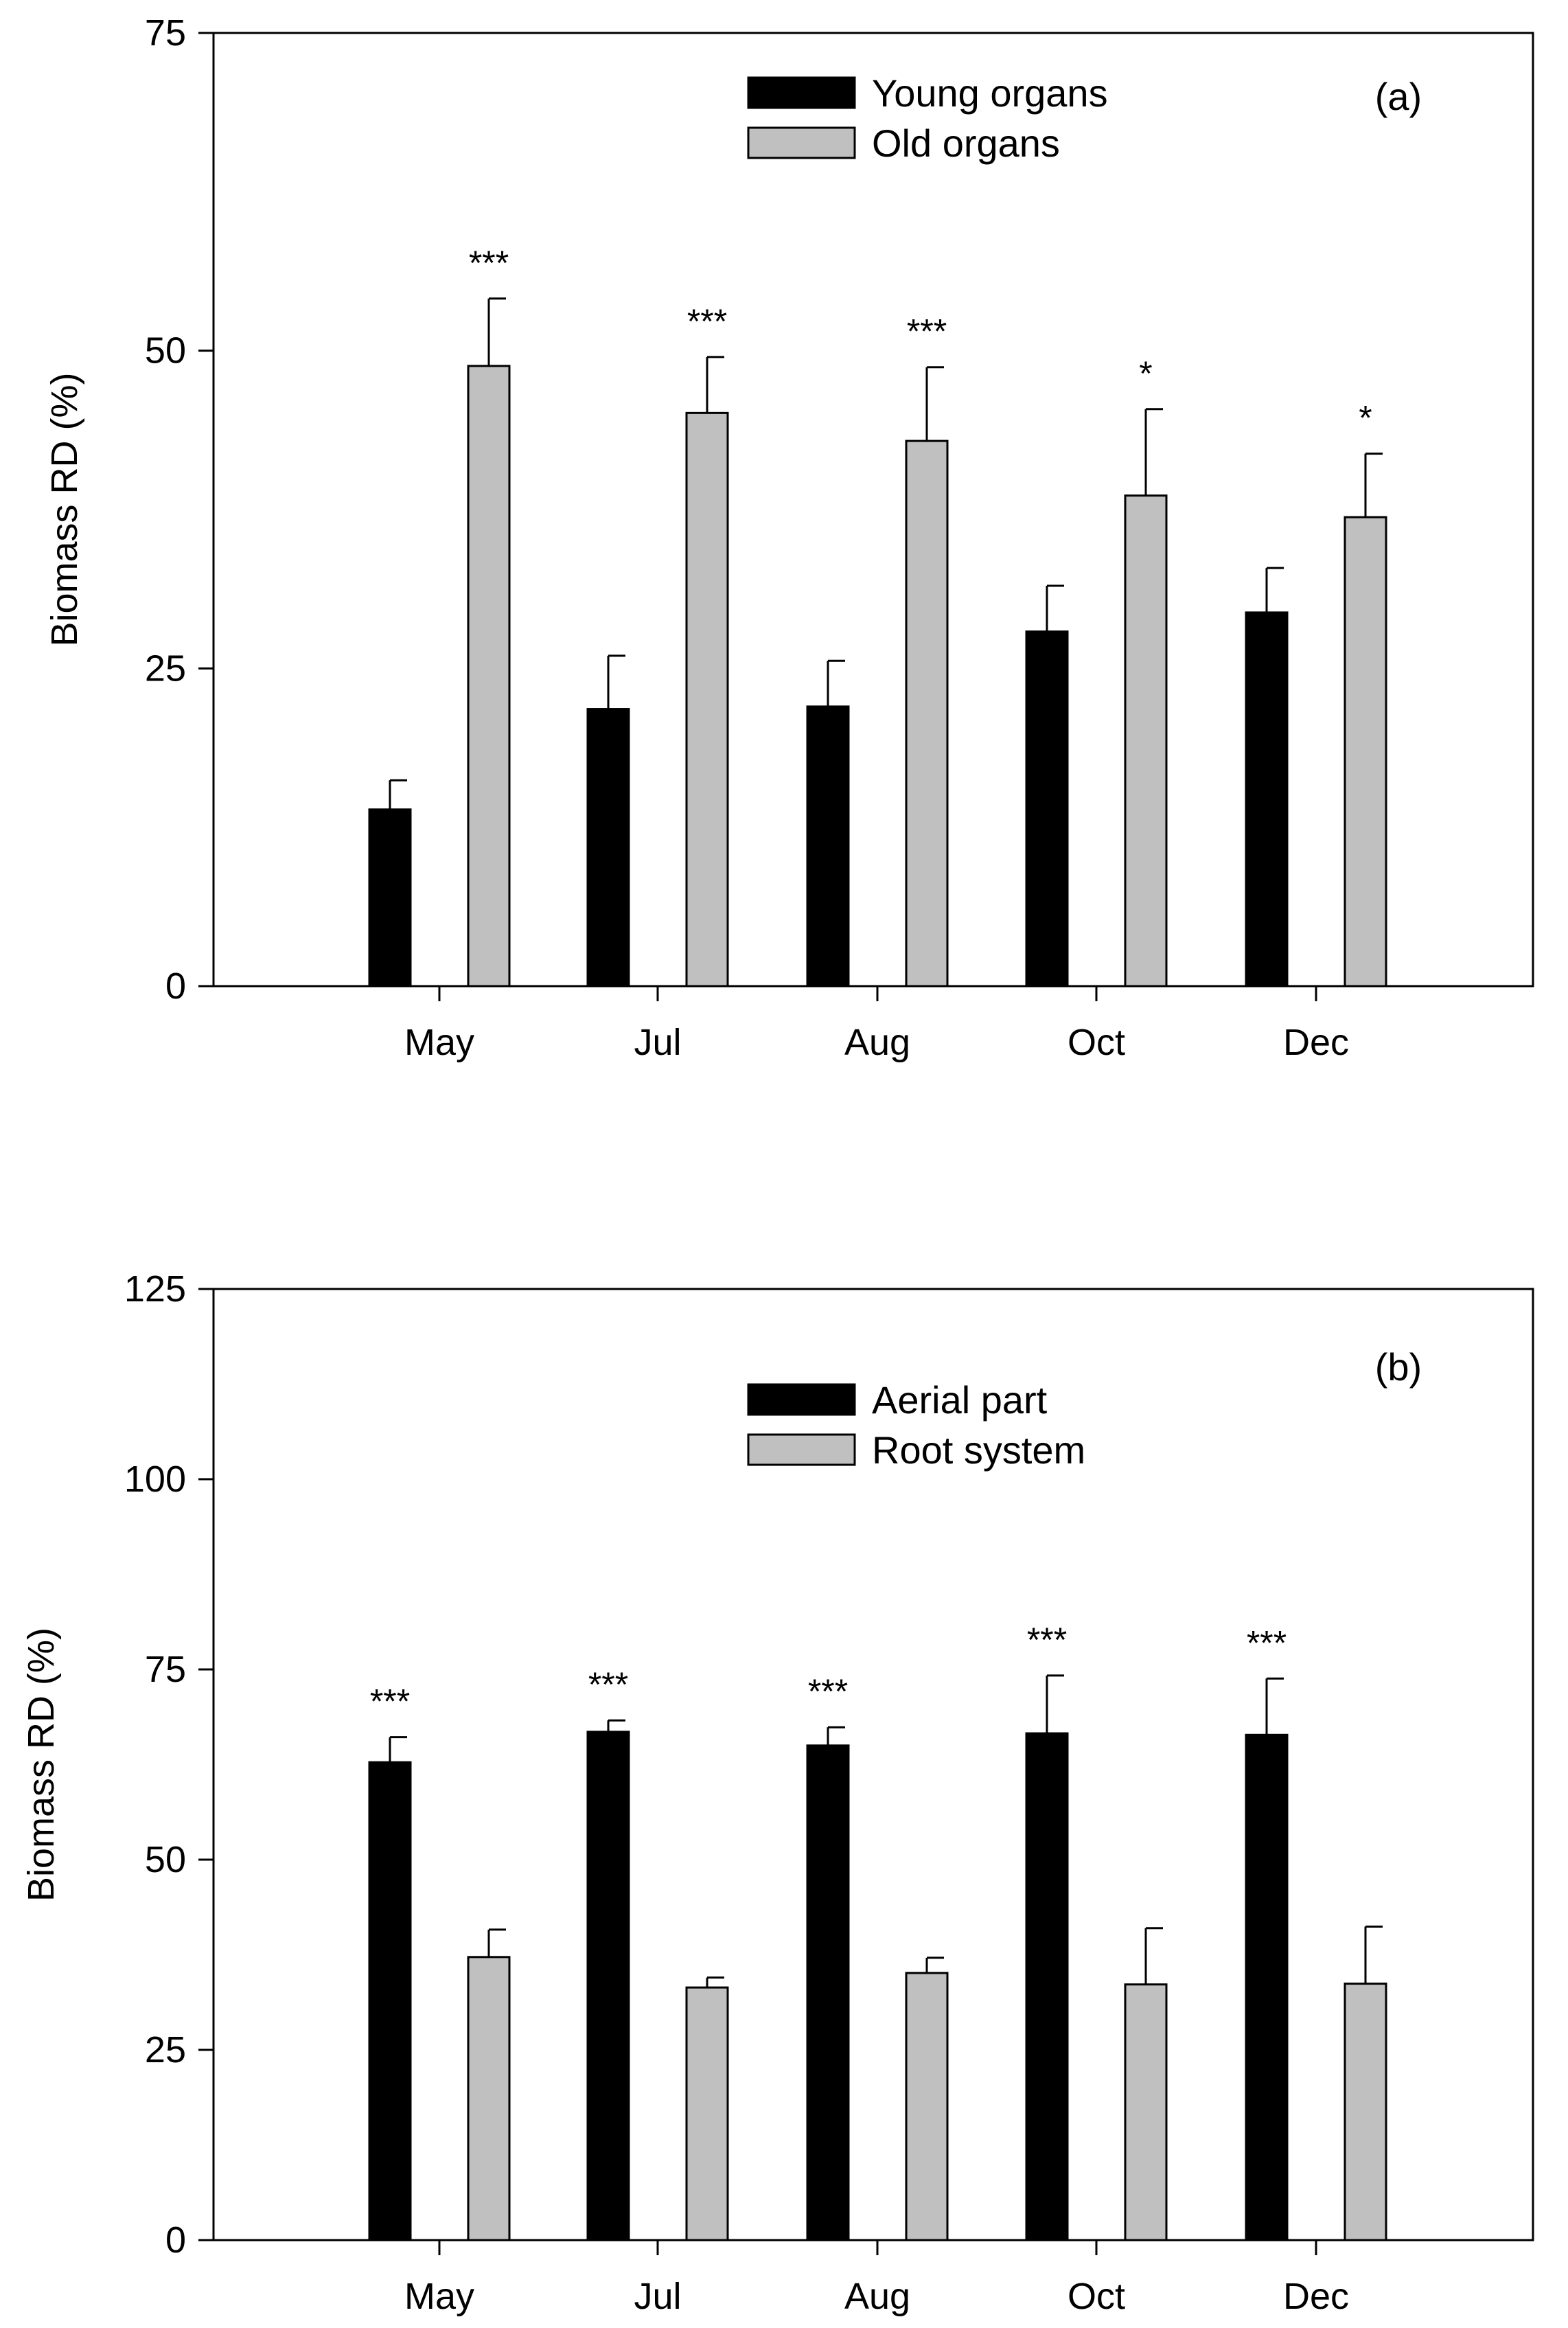 The height and width of the screenshot is (2328, 1568). Describe the element at coordinates (966, 143) in the screenshot. I see `legend-label: Old organs` at that location.